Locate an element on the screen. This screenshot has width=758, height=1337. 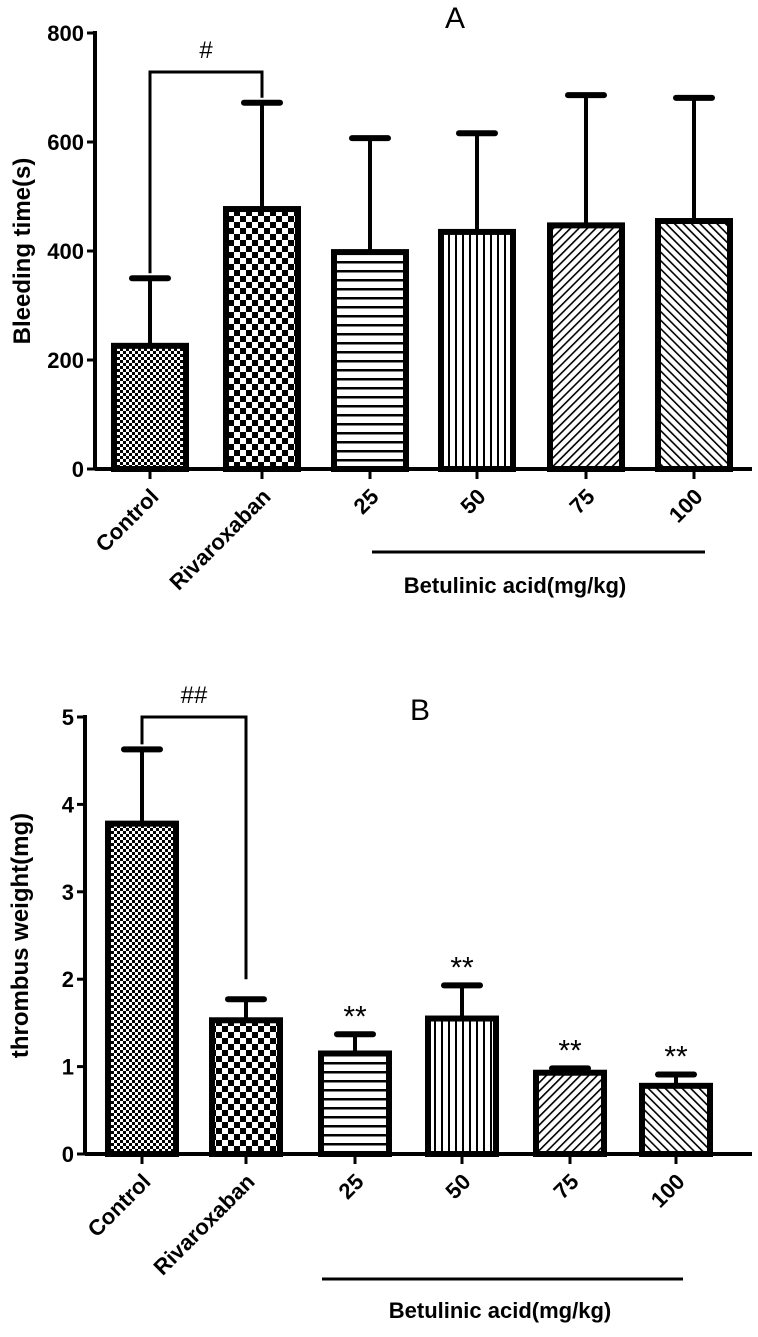
y-tick-label: 5 is located at coordinates (68, 717).